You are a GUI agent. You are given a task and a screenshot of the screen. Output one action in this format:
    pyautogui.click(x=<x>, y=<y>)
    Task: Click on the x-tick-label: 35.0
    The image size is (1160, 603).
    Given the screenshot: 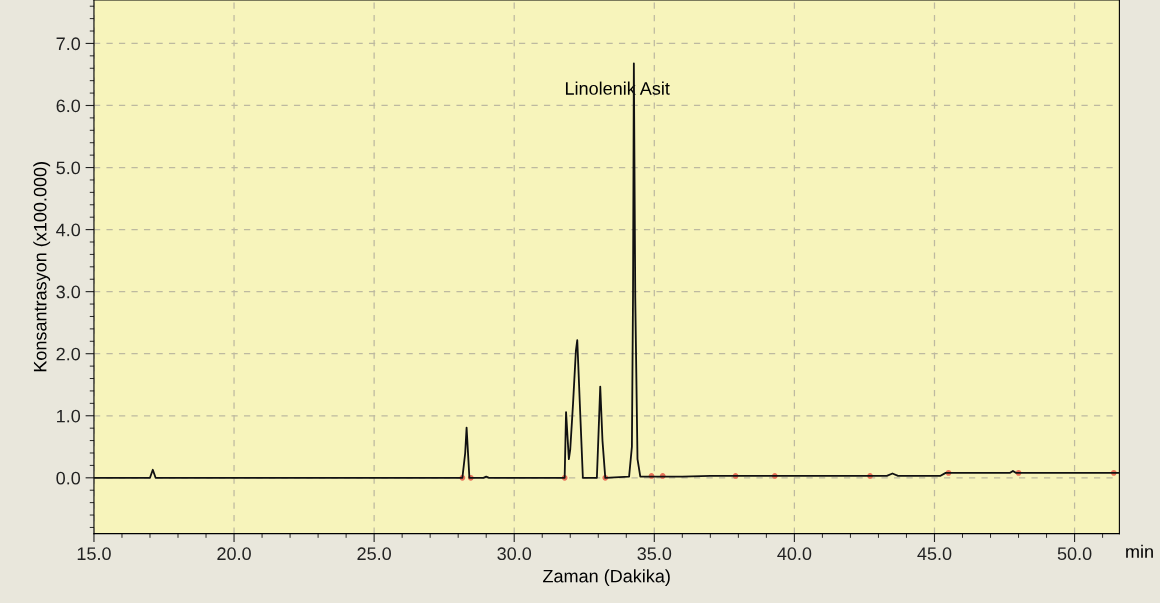 What is the action you would take?
    pyautogui.click(x=654, y=554)
    